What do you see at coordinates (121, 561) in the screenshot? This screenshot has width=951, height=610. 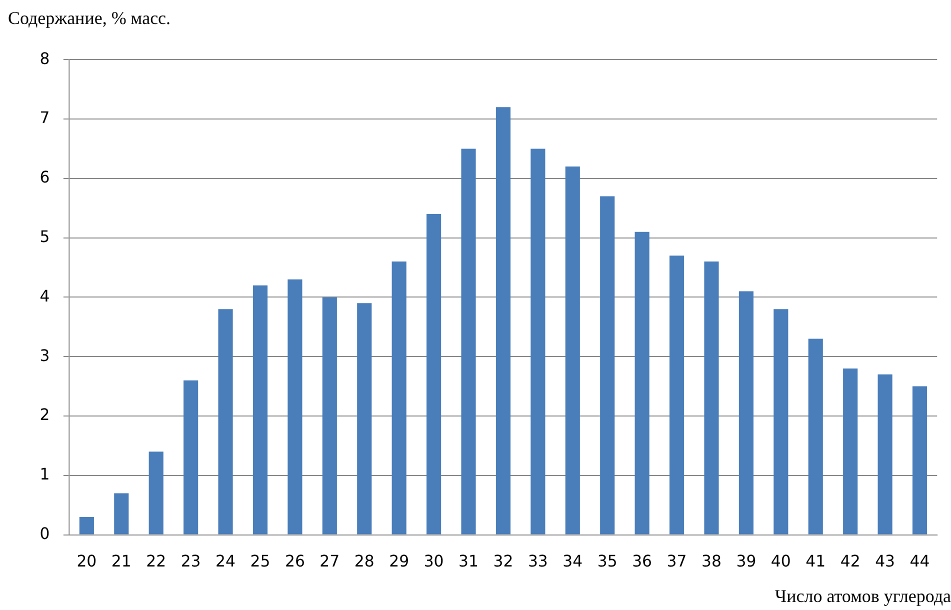 I see `x-tick-label: 21` at bounding box center [121, 561].